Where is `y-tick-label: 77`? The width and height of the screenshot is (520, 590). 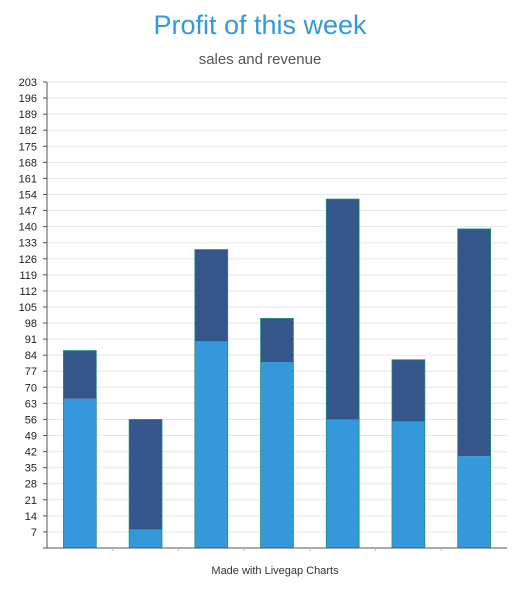
y-tick-label: 77 is located at coordinates (31, 372).